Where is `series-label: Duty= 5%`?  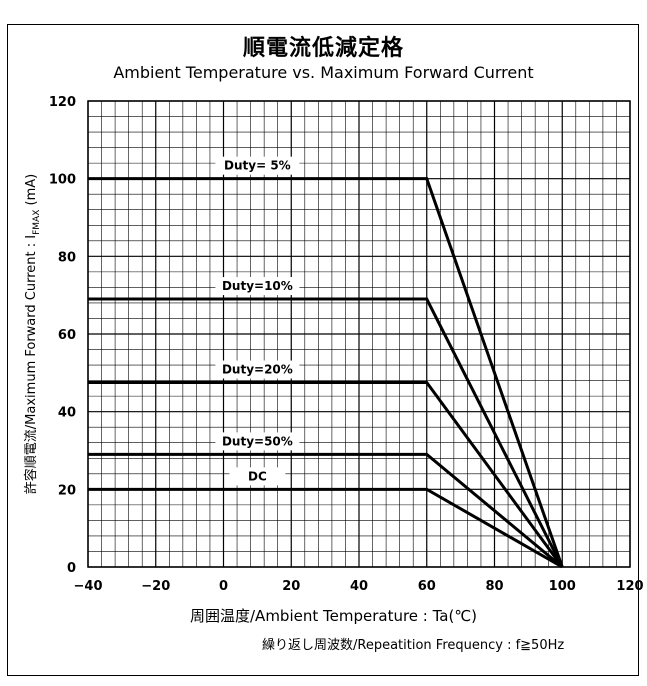
series-label: Duty= 5% is located at coordinates (257, 166).